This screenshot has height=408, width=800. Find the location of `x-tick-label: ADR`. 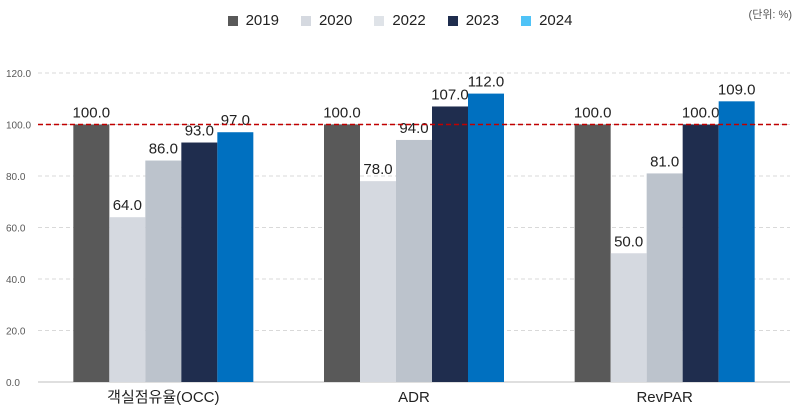

x-tick-label: ADR is located at coordinates (414, 397).